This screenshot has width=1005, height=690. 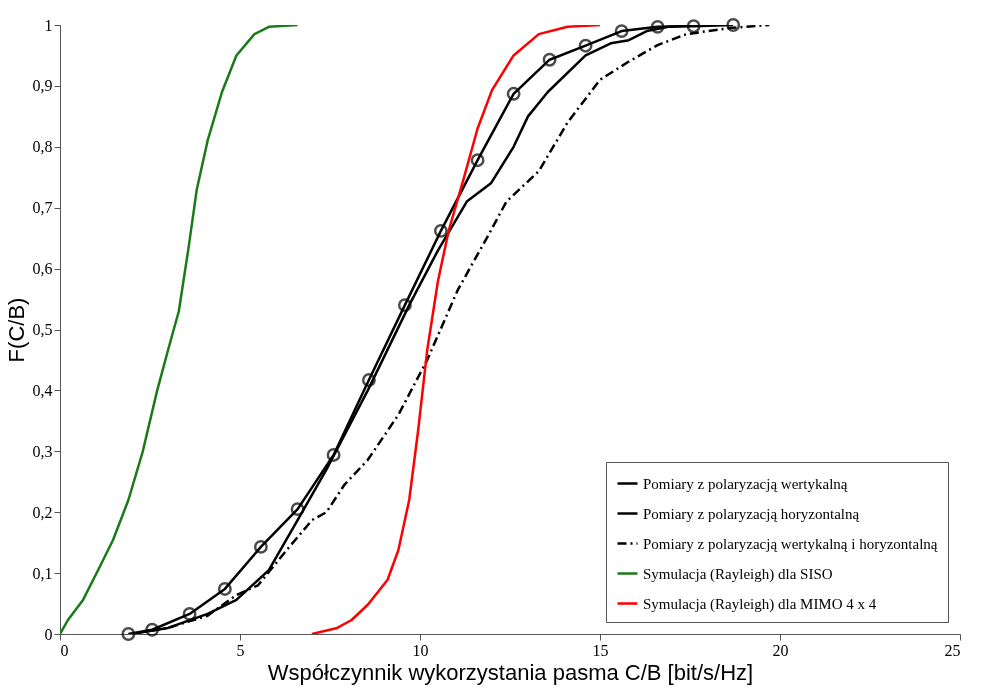 What do you see at coordinates (48, 634) in the screenshot?
I see `y-tick-label: 0` at bounding box center [48, 634].